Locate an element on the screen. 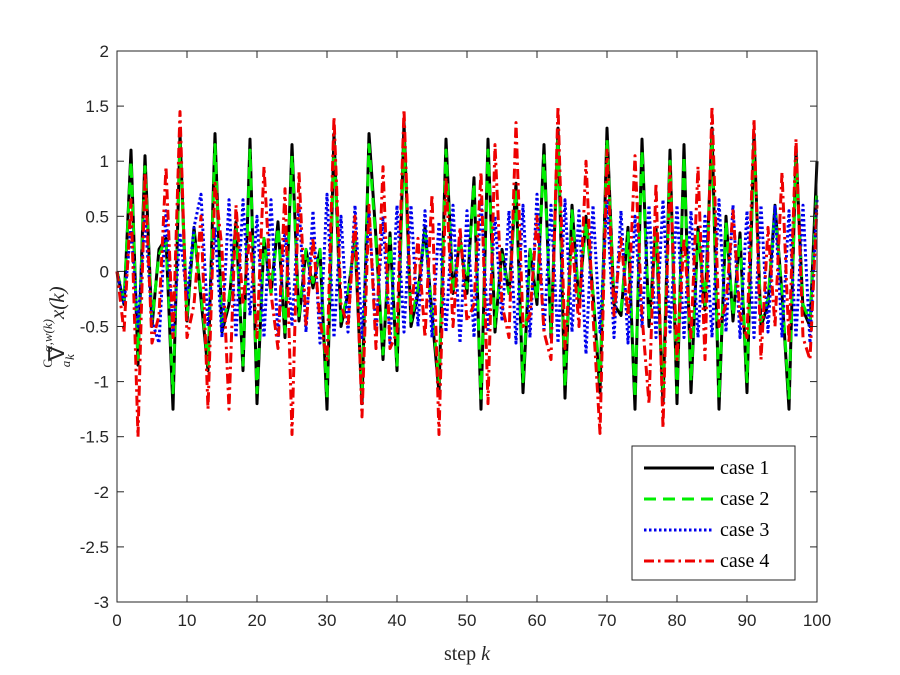 The height and width of the screenshot is (675, 900). y-tick-label: 1.5 is located at coordinates (97, 106).